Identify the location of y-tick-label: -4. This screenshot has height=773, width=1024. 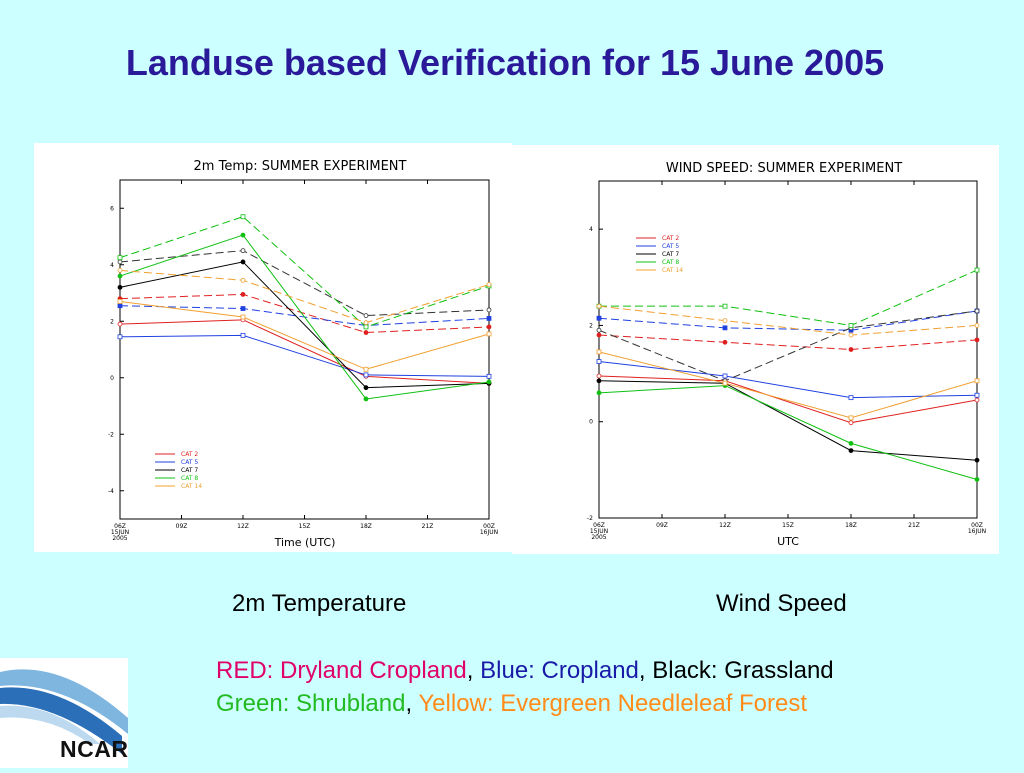
(111, 491).